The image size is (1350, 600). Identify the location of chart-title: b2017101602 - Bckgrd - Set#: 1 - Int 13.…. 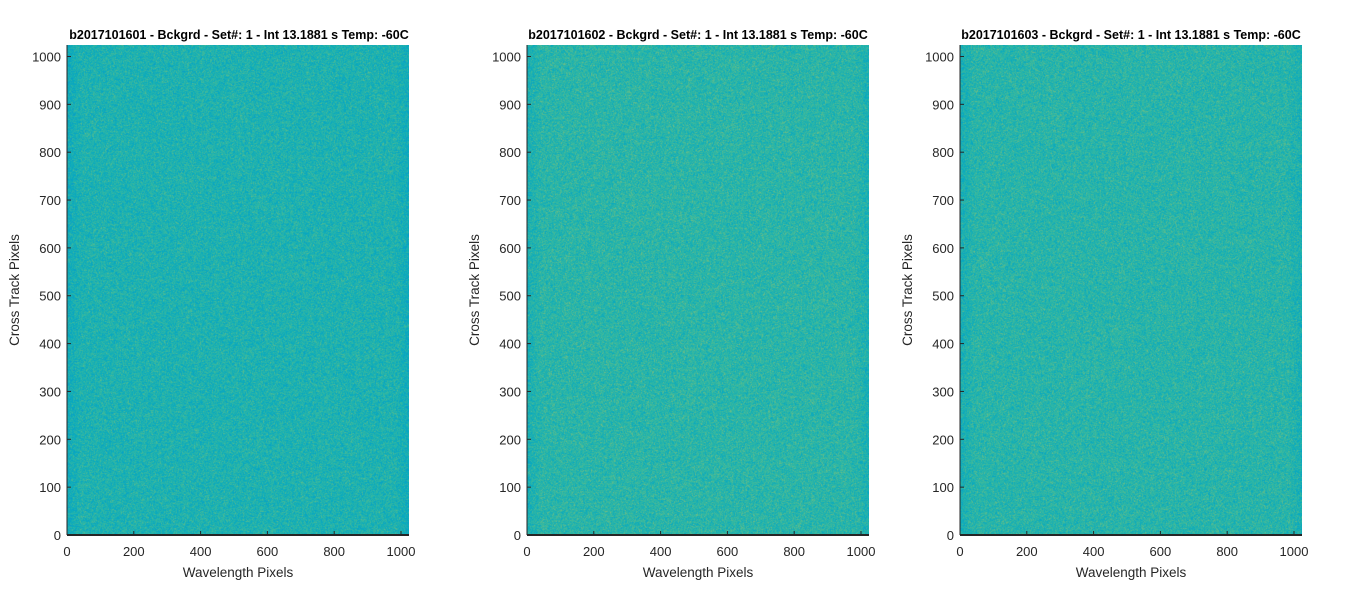
(698, 35).